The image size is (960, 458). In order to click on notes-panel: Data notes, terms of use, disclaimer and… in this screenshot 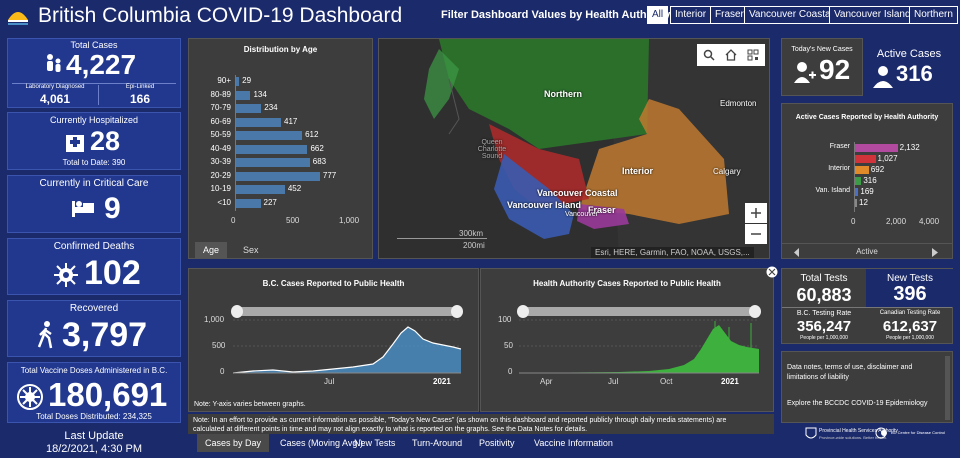, I will do `click(867, 387)`.